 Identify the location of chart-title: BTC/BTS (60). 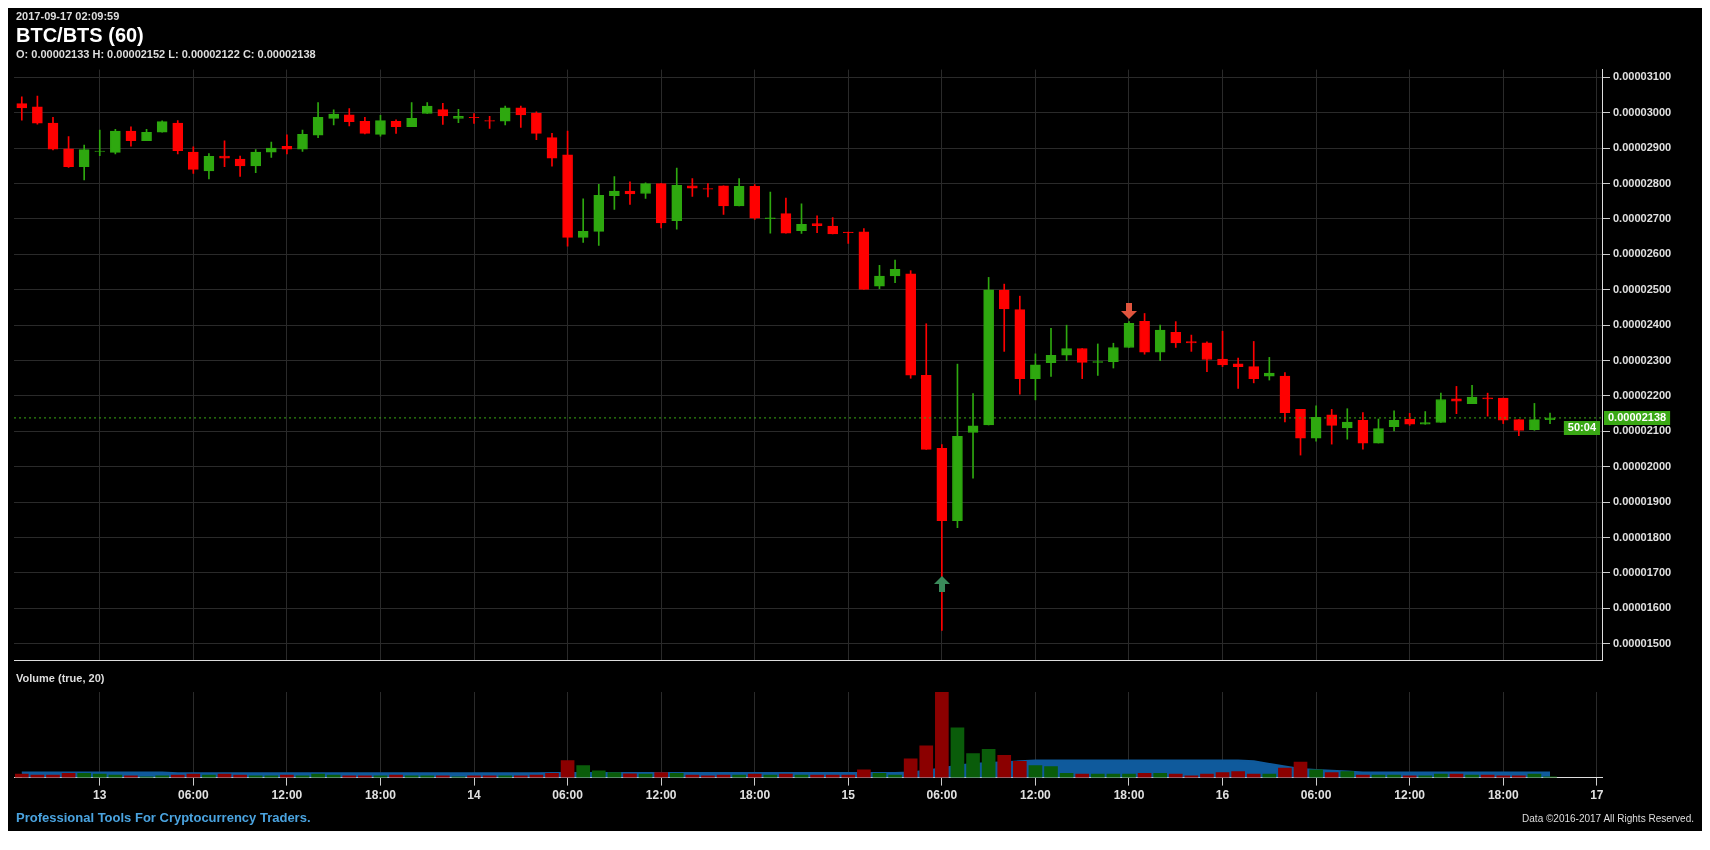
(80, 35).